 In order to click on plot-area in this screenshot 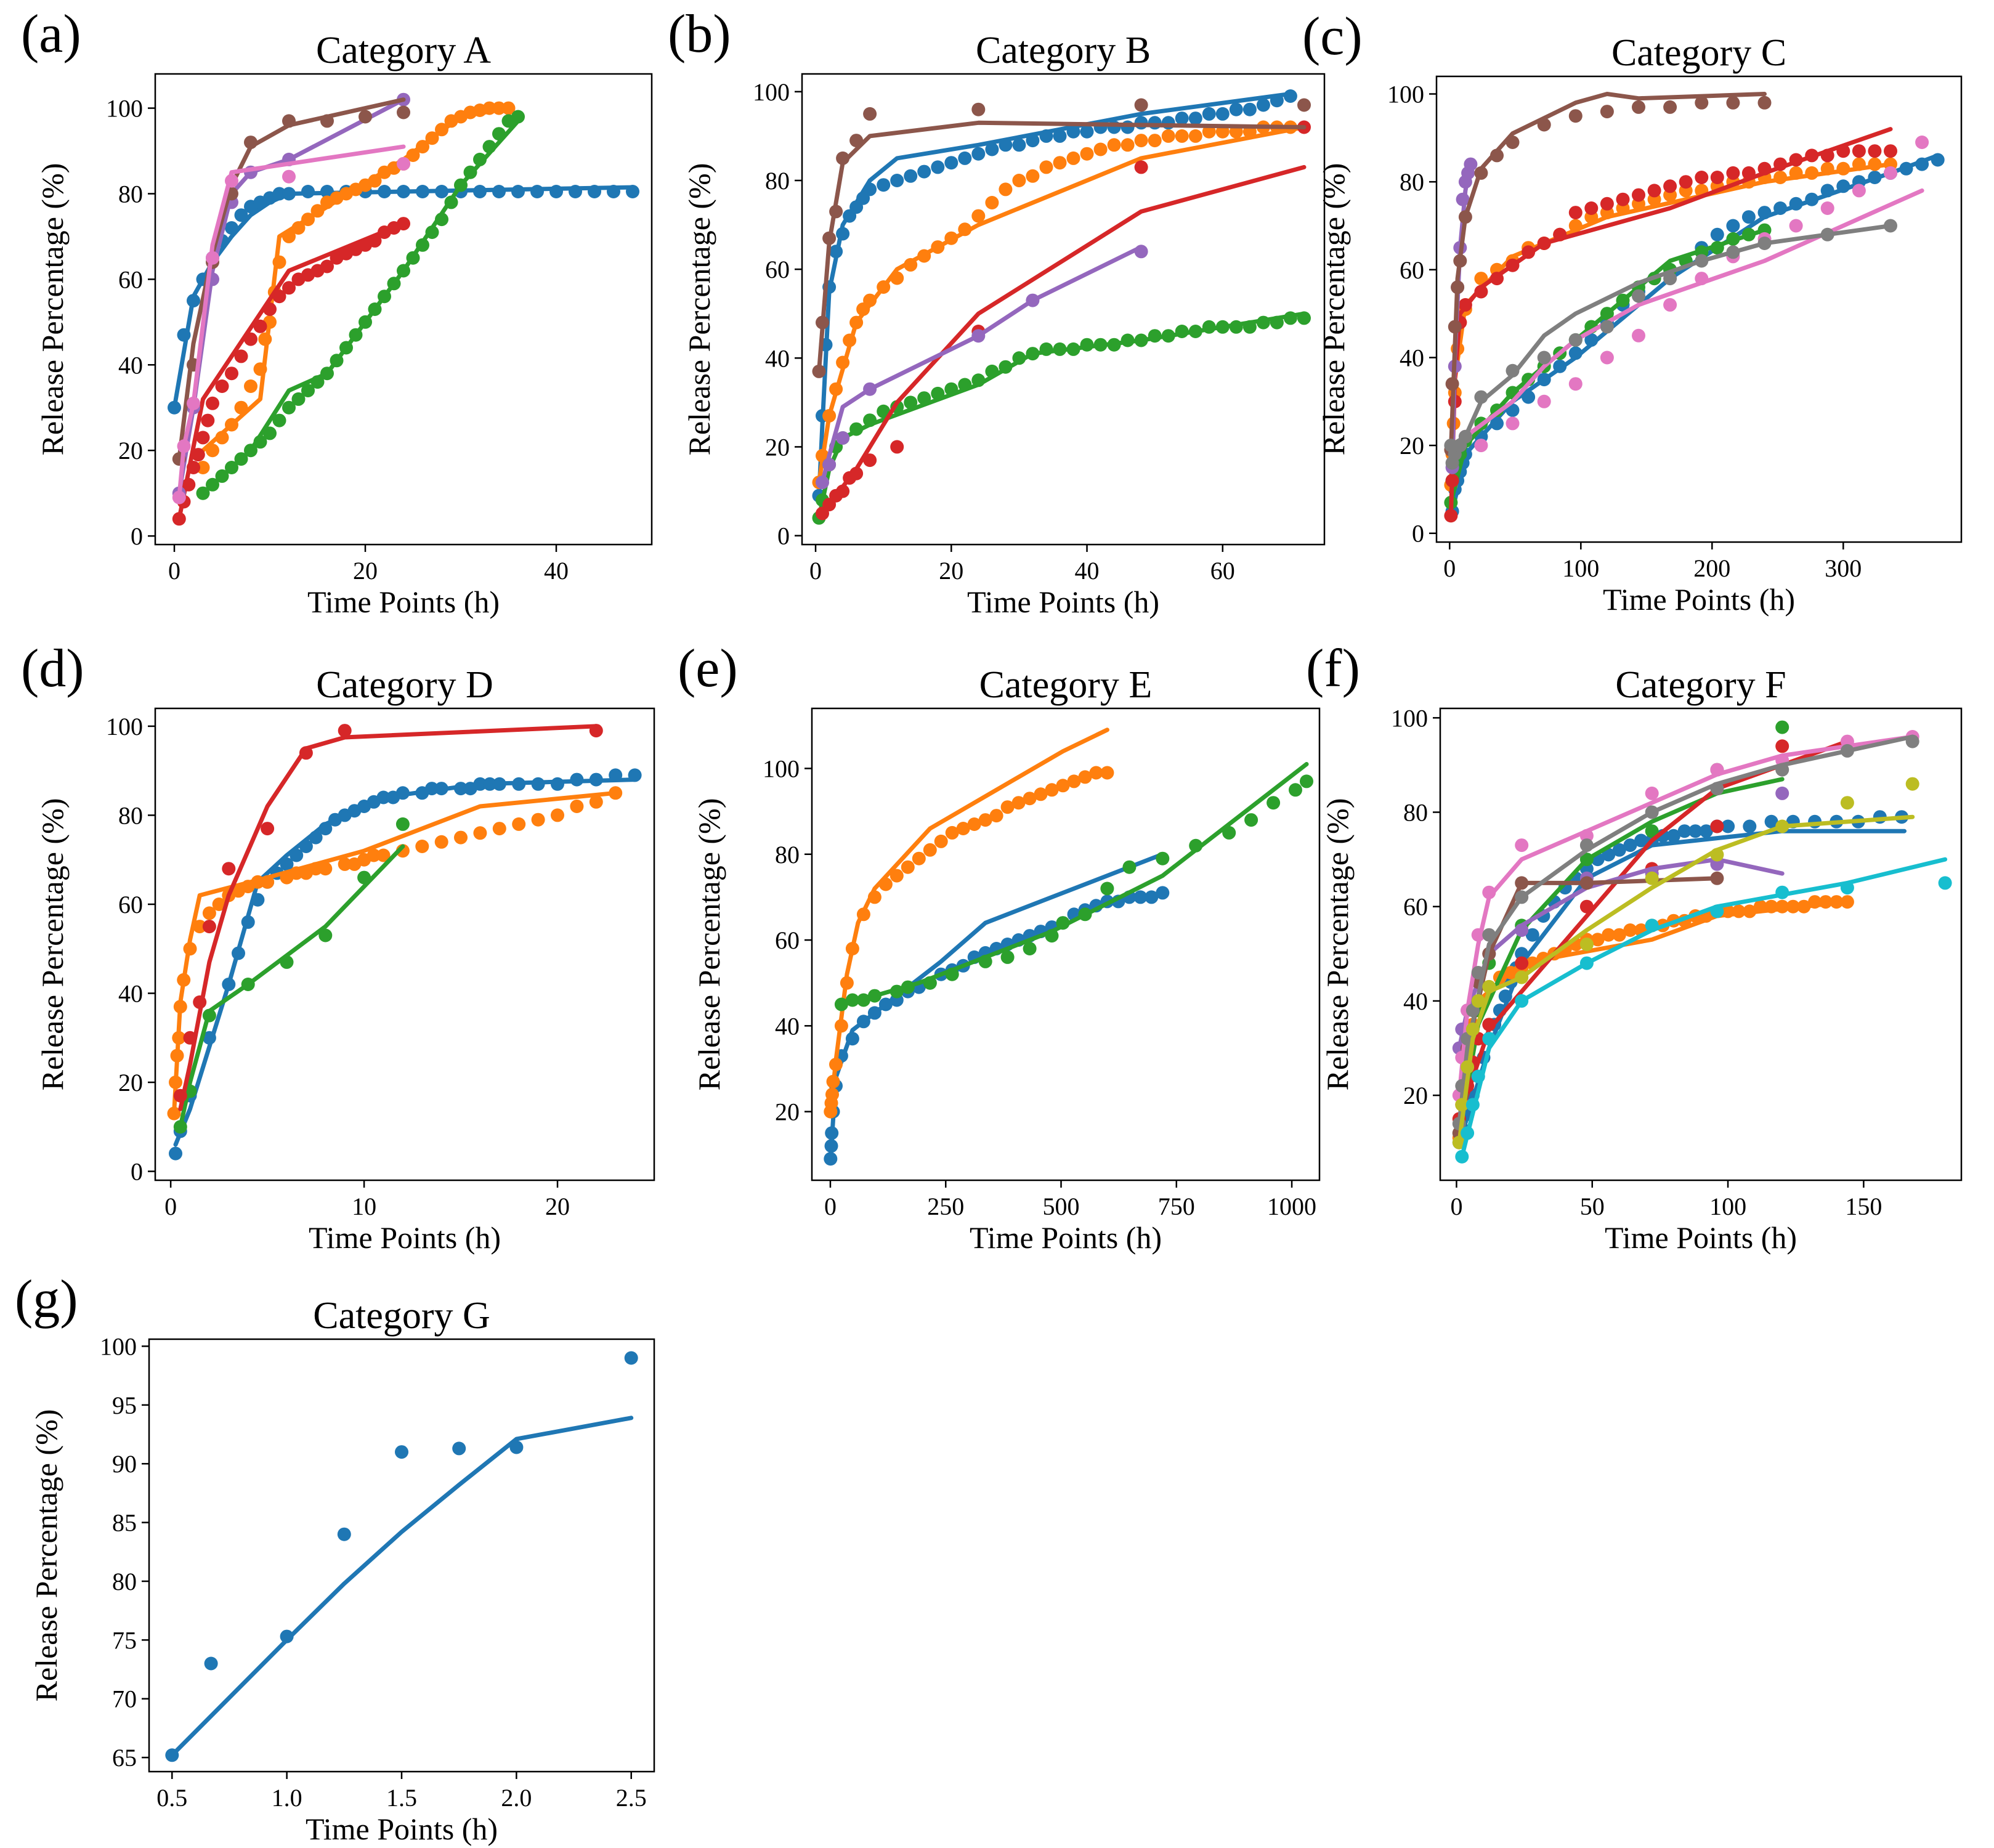, I will do `click(404, 309)`.